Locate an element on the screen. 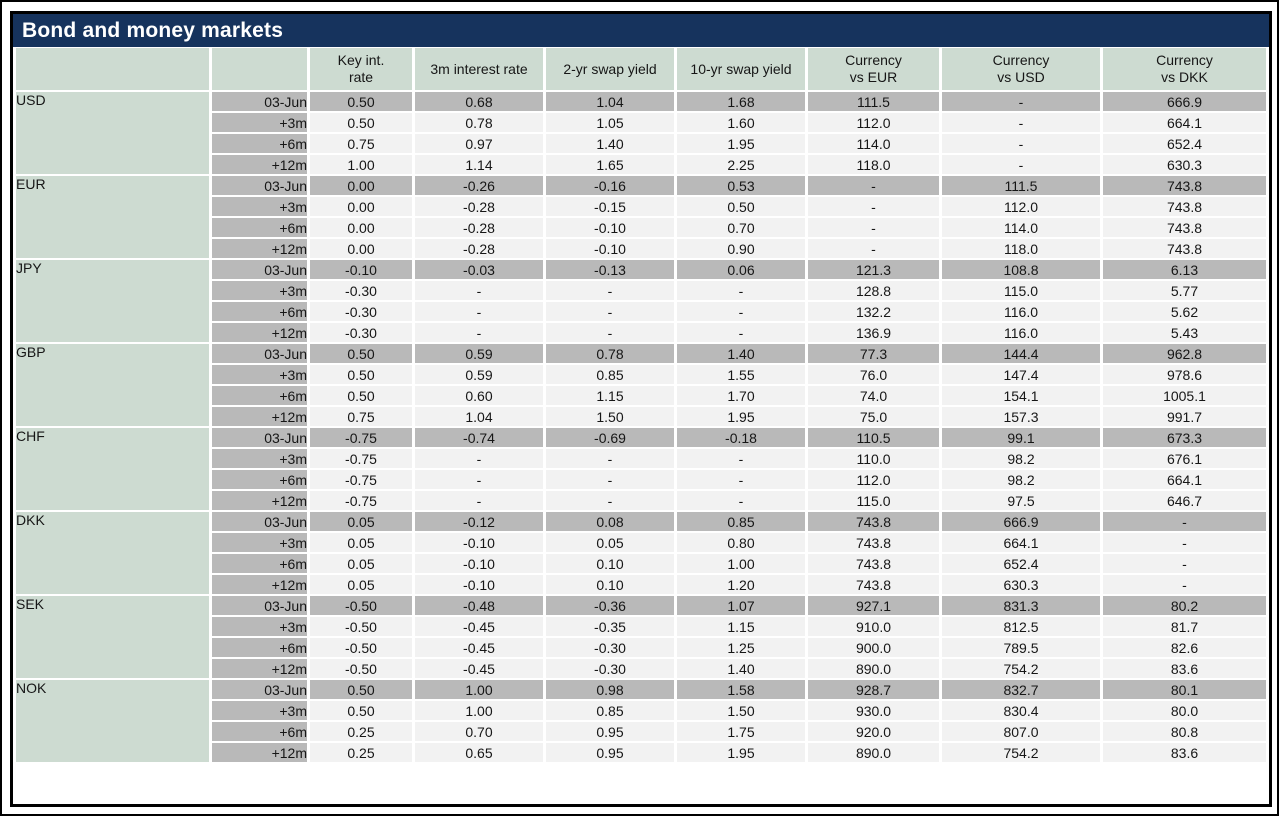 The image size is (1279, 816). value-cell: 118.0 is located at coordinates (1021, 248).